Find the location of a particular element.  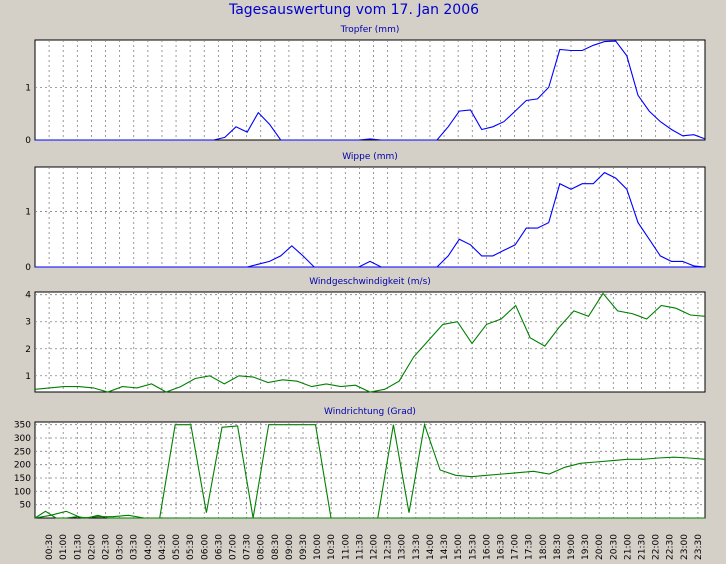

x-tick-label: 22:00 is located at coordinates (657, 547).